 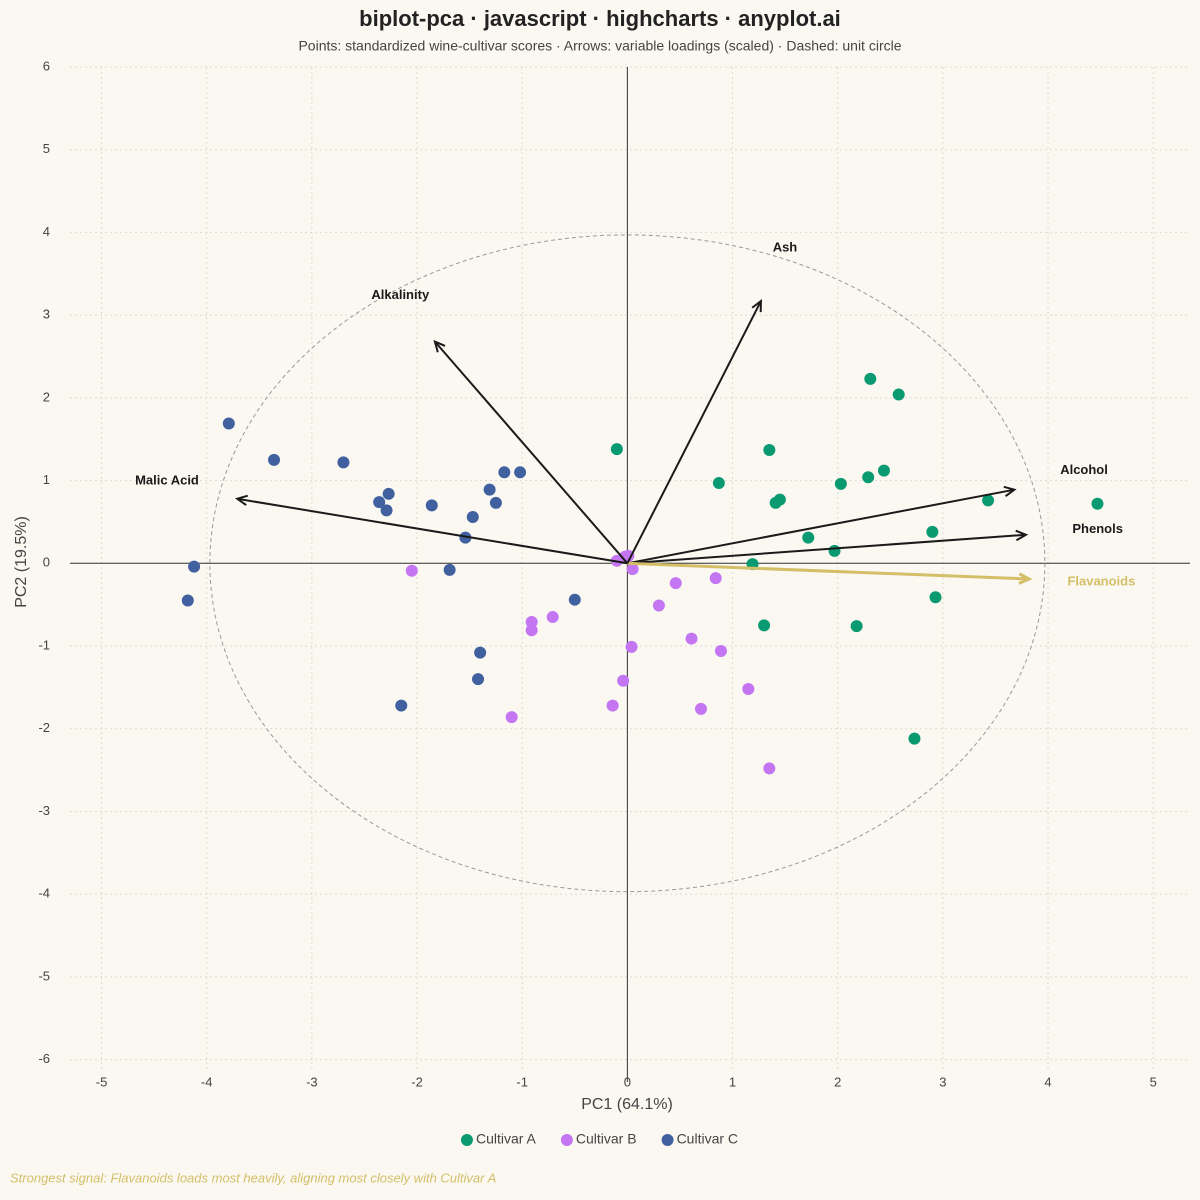 I want to click on x-tick-label: 2, so click(x=837, y=1081).